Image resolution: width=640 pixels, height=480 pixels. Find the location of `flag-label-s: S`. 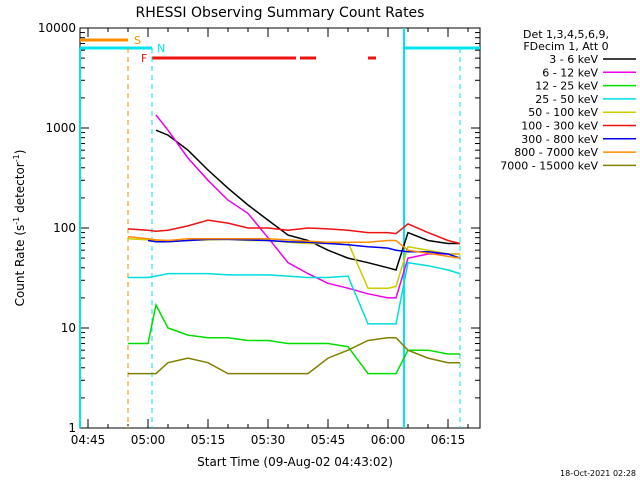

flag-label-s: S is located at coordinates (137, 40).